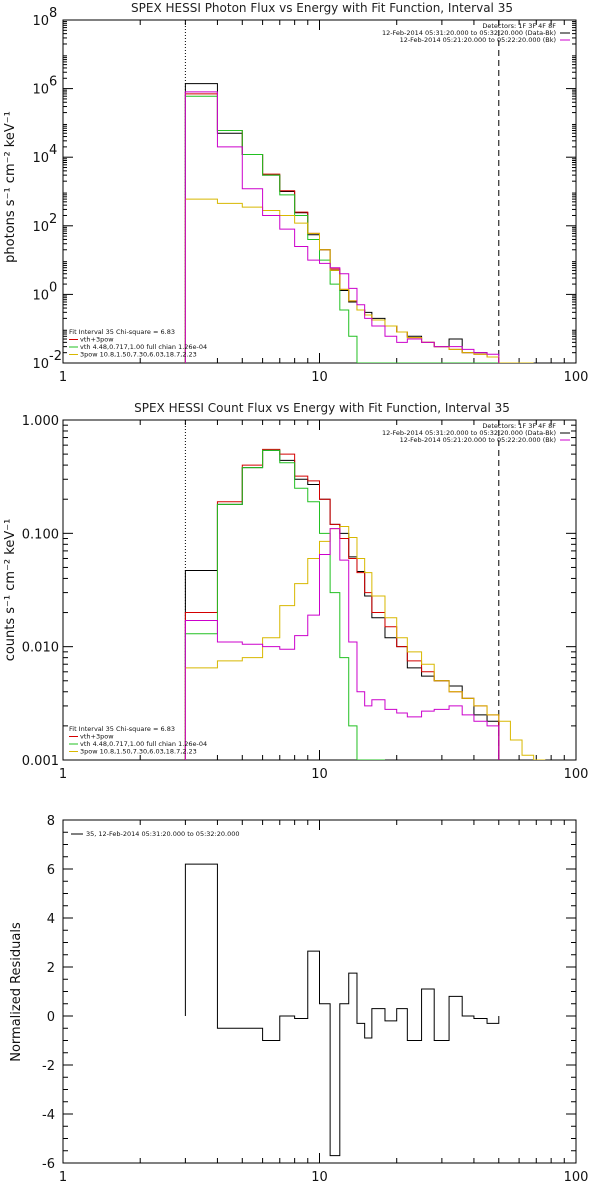 This screenshot has width=600, height=1204. What do you see at coordinates (48, 1066) in the screenshot?
I see `y-tick-label: -2` at bounding box center [48, 1066].